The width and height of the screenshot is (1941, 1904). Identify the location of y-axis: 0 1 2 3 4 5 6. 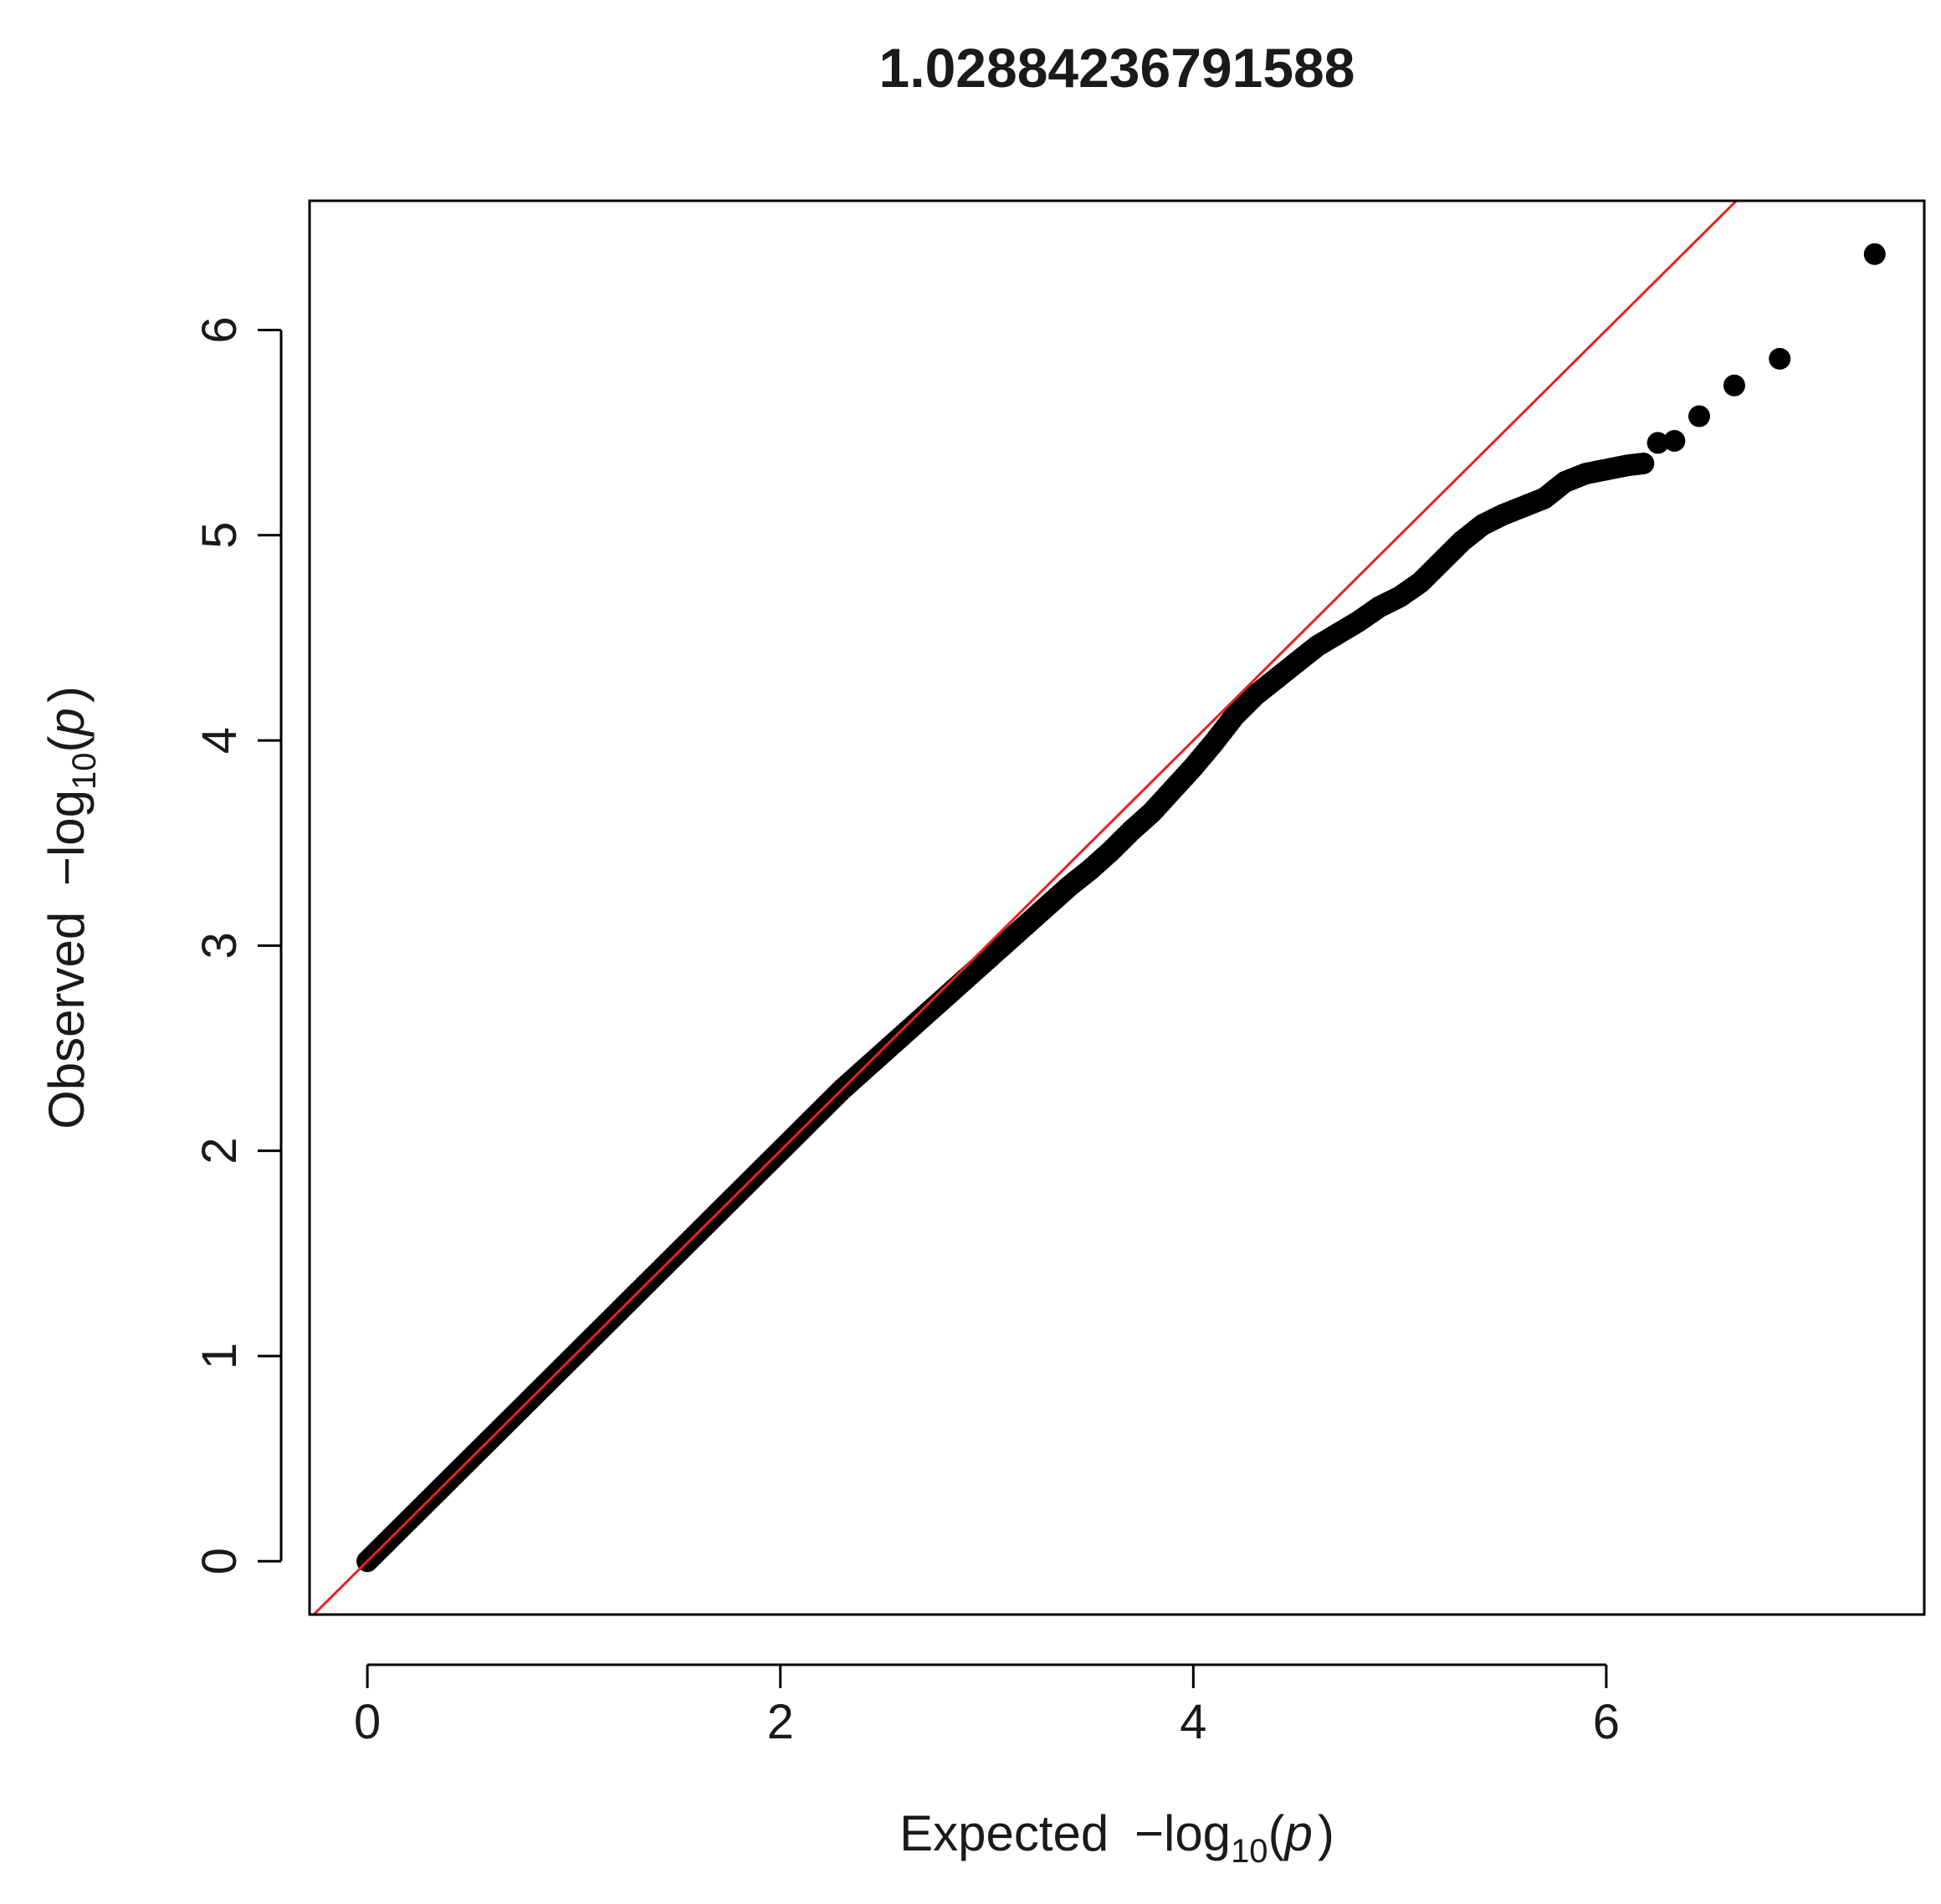
(237, 945).